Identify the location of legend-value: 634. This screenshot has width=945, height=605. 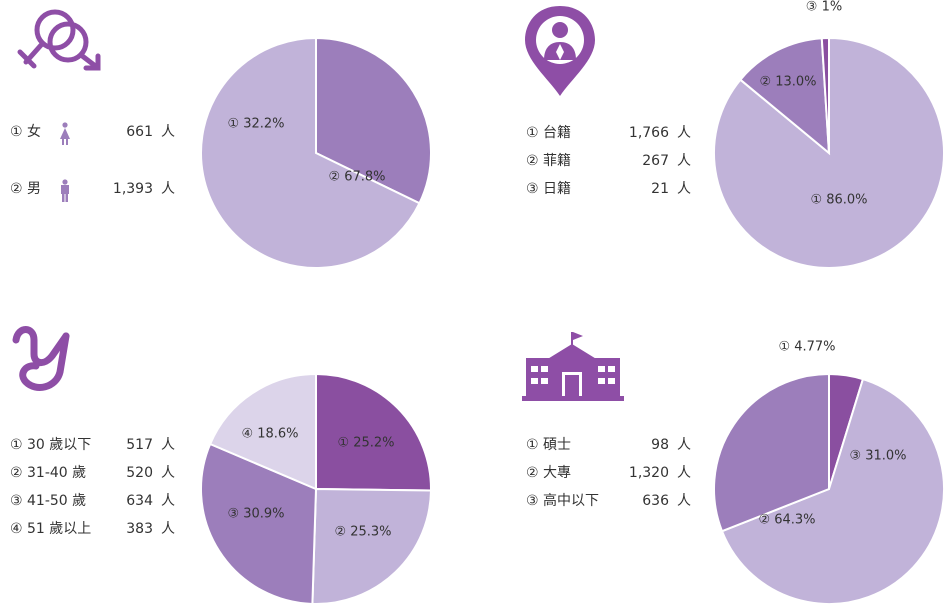
(139, 501).